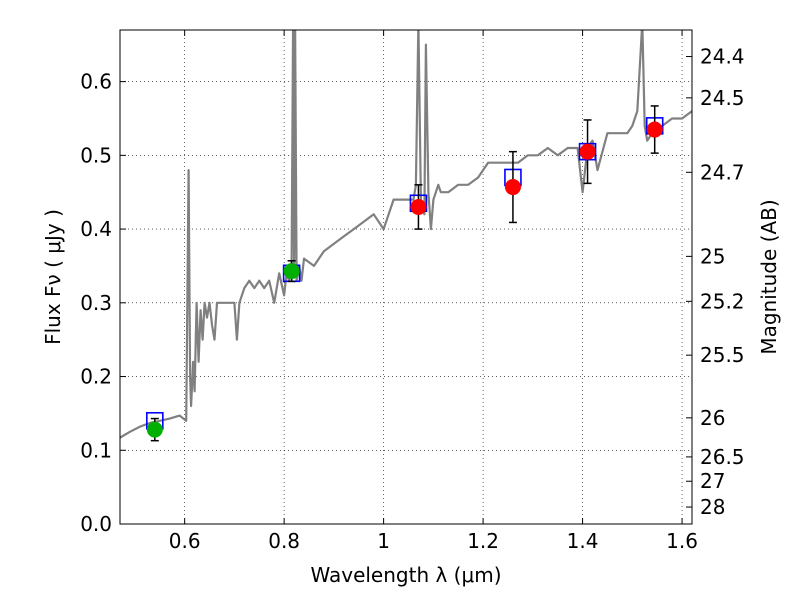 This screenshot has height=600, width=800. What do you see at coordinates (96, 155) in the screenshot?
I see `y-tick-label: 0.5` at bounding box center [96, 155].